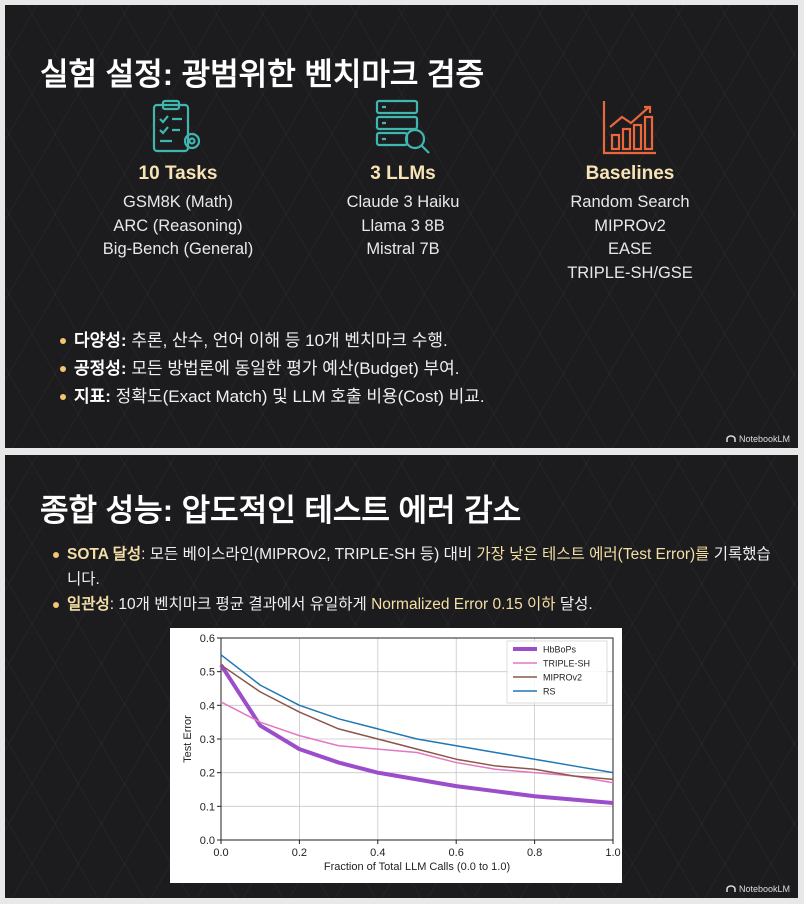 This screenshot has height=904, width=804. What do you see at coordinates (309, 554) in the screenshot?
I see `bullet-text: : 모든 베이스라인(MIPROv2, TRIPLE-SH 등) 대비` at bounding box center [309, 554].